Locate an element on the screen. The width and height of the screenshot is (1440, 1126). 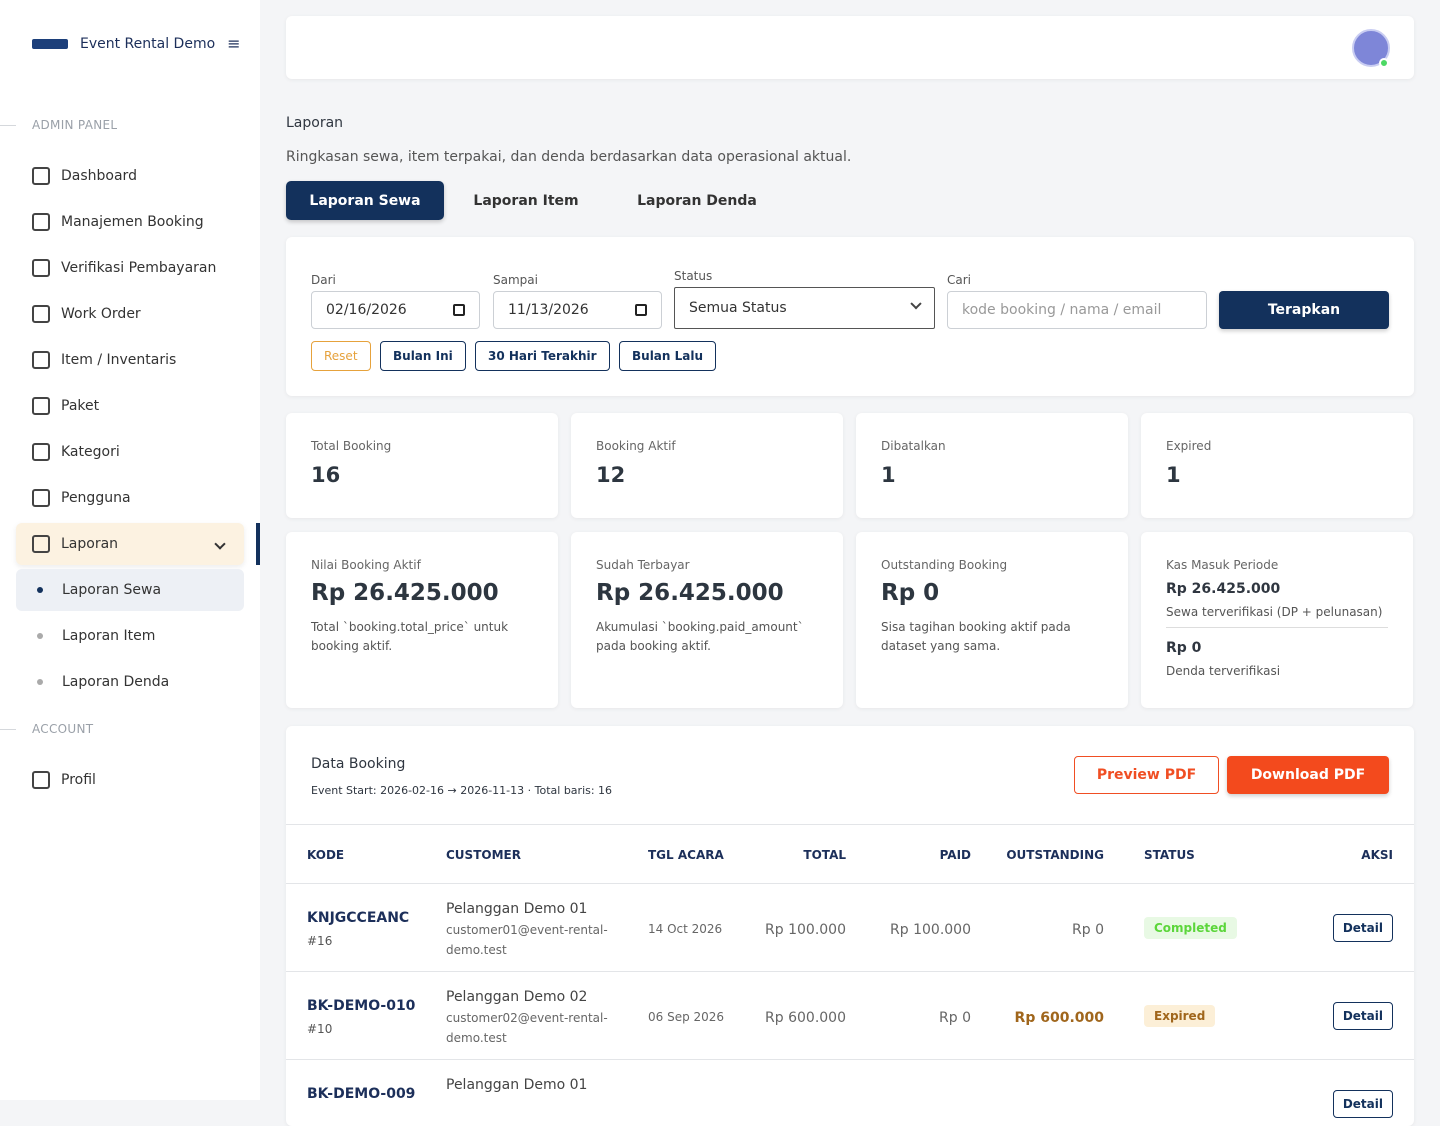
brand: Event Rental Demo ≡ is located at coordinates (136, 43).